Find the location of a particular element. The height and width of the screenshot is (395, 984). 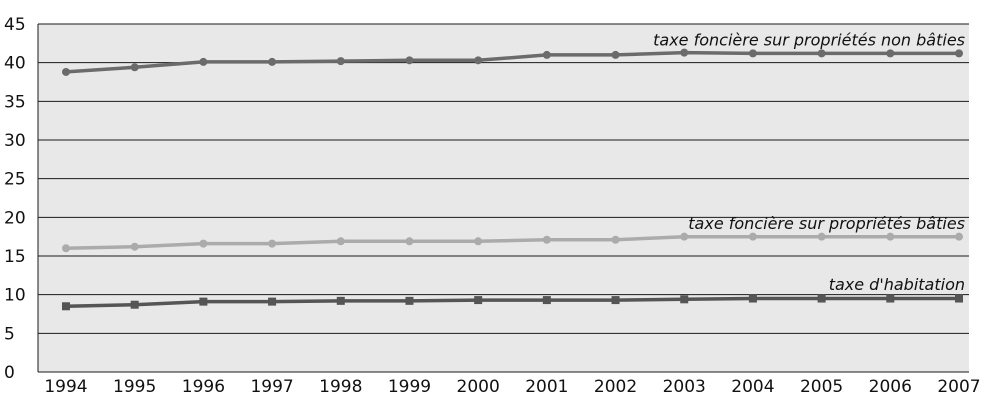

x-tick-label: 2004 is located at coordinates (752, 386).